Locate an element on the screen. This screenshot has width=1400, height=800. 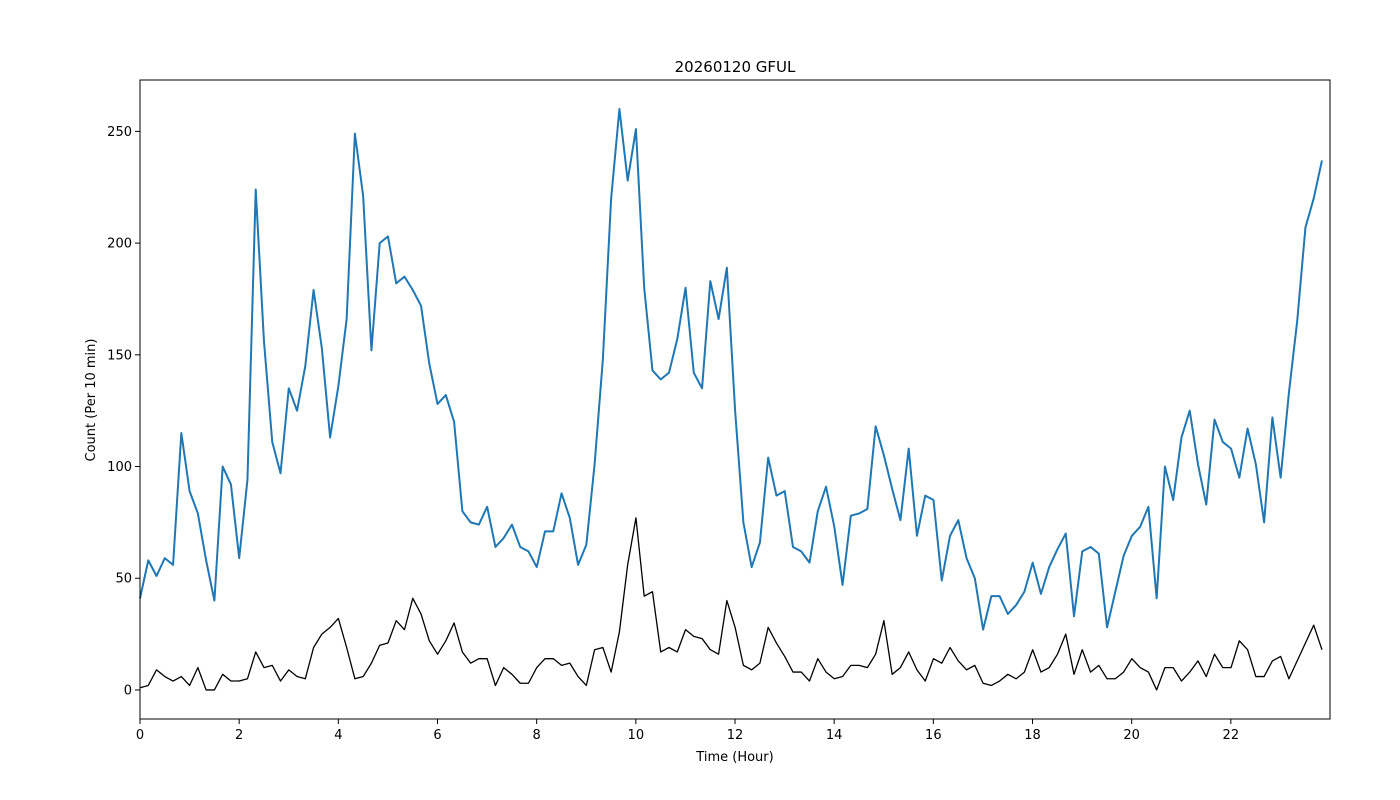
y-axis: 0 50 100 150 200 250 is located at coordinates (123, 411).